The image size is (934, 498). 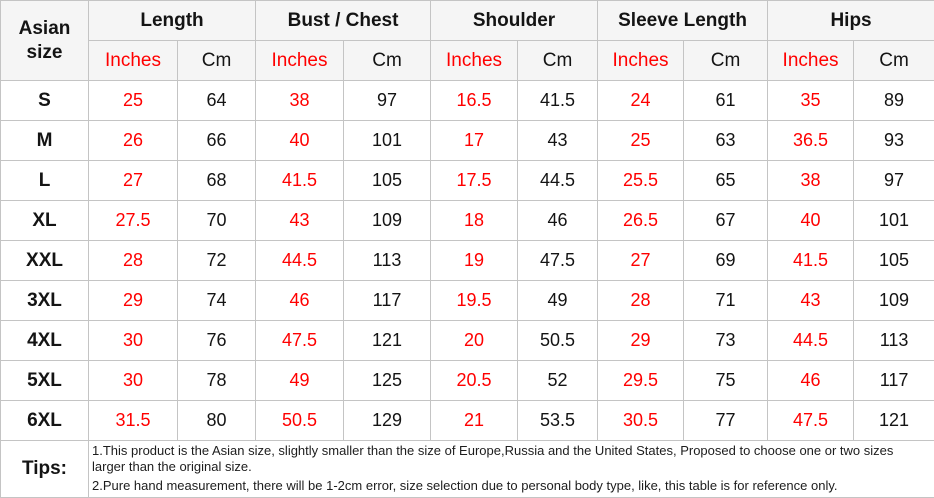 I want to click on value-cm-cell: 64, so click(x=217, y=101).